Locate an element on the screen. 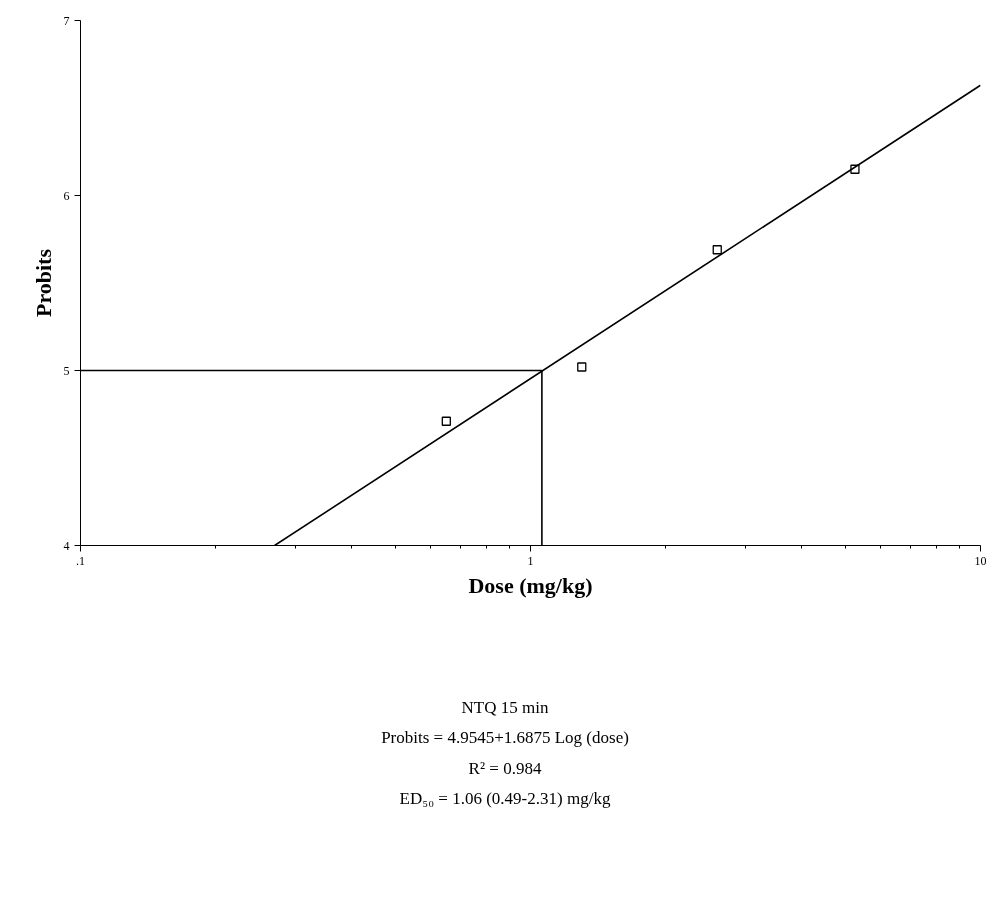  x-tick-label: 10 is located at coordinates (980, 560).